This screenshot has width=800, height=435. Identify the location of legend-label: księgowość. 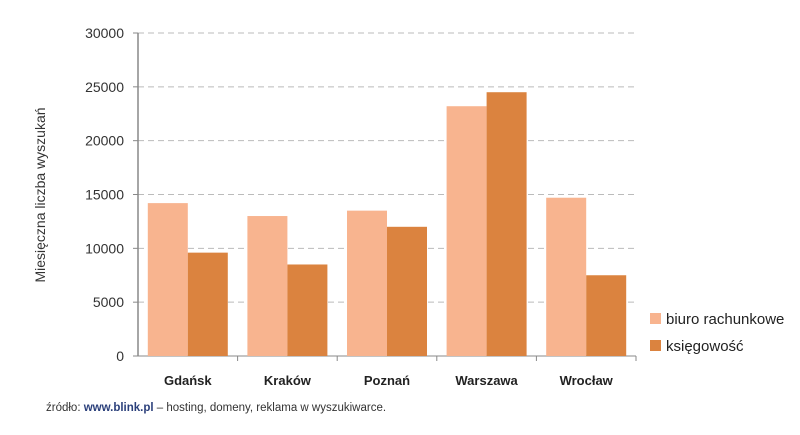
(705, 346).